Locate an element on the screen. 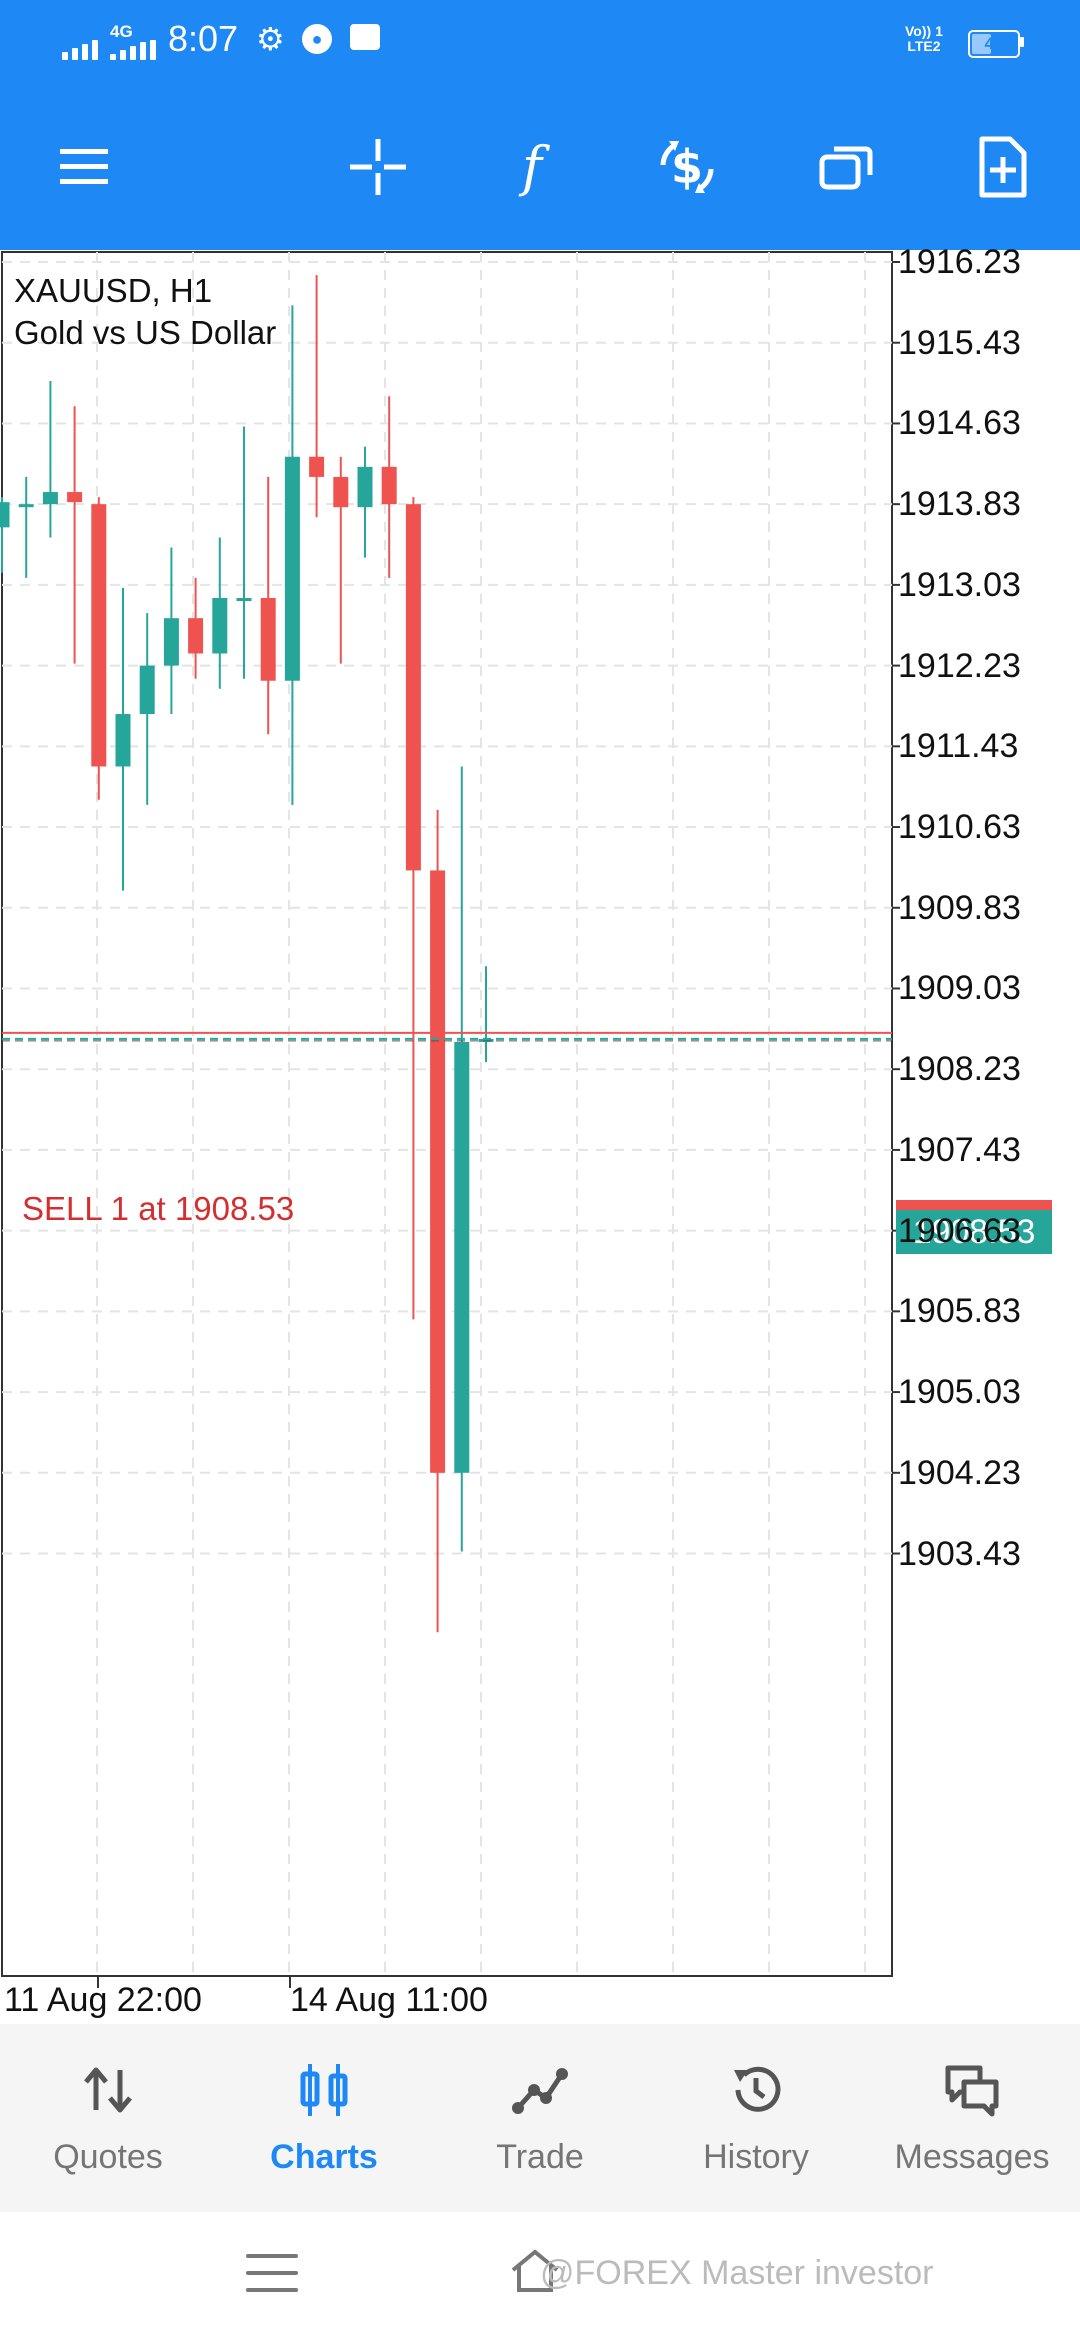 Image resolution: width=1080 pixels, height=2340 pixels. new-order-button is located at coordinates (1002, 167).